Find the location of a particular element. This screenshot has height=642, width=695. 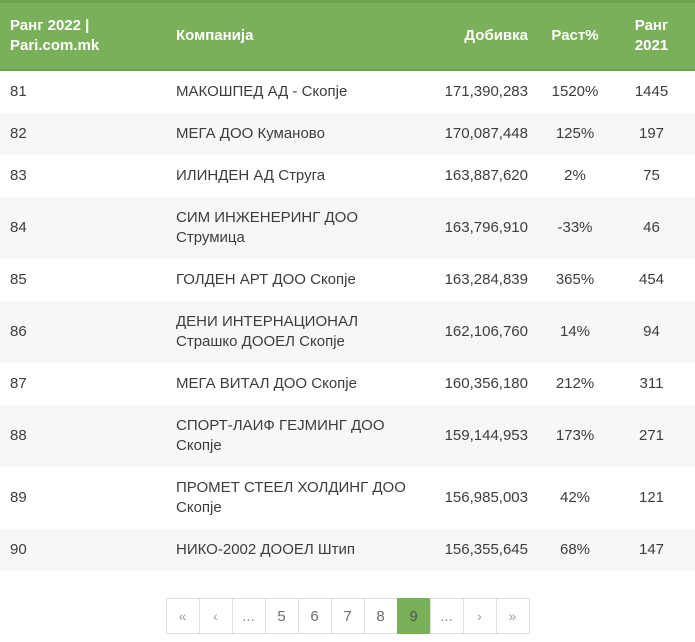

pagination-first: « is located at coordinates (182, 616).